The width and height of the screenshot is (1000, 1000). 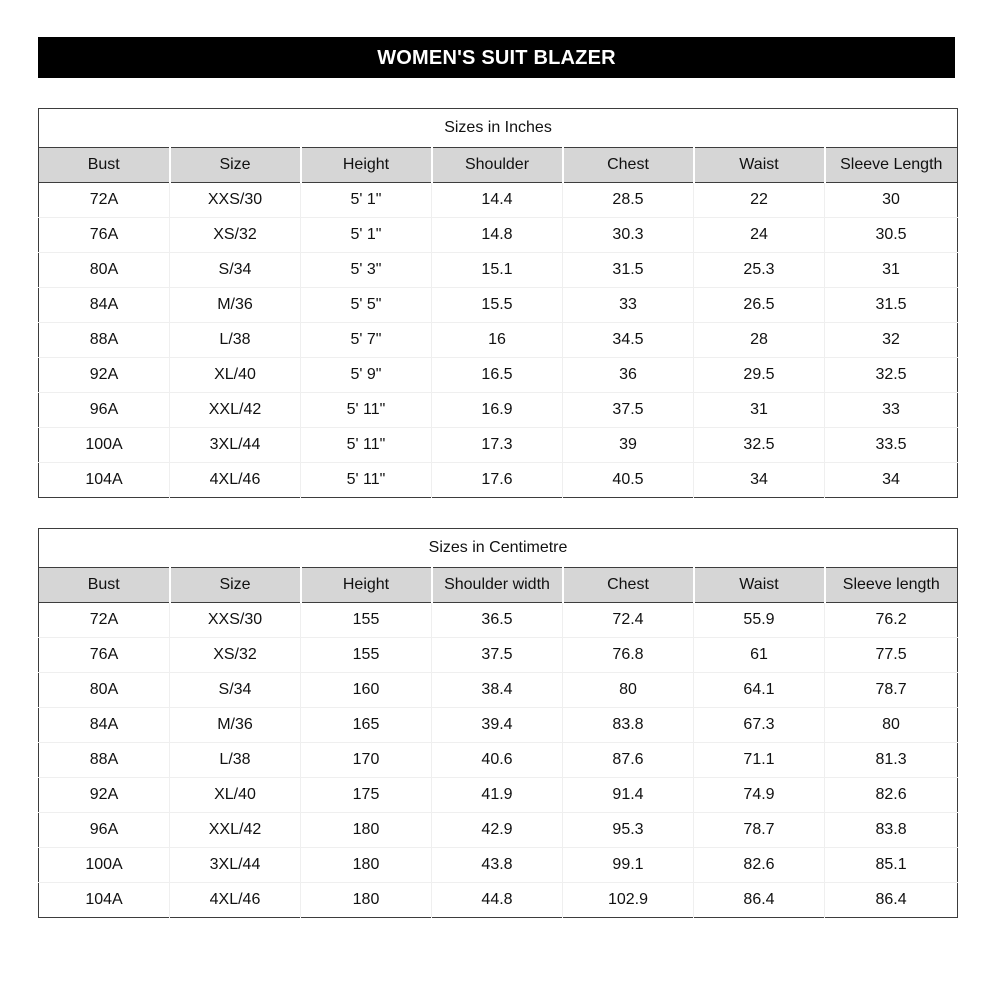 I want to click on table-cell: 34, so click(x=759, y=480).